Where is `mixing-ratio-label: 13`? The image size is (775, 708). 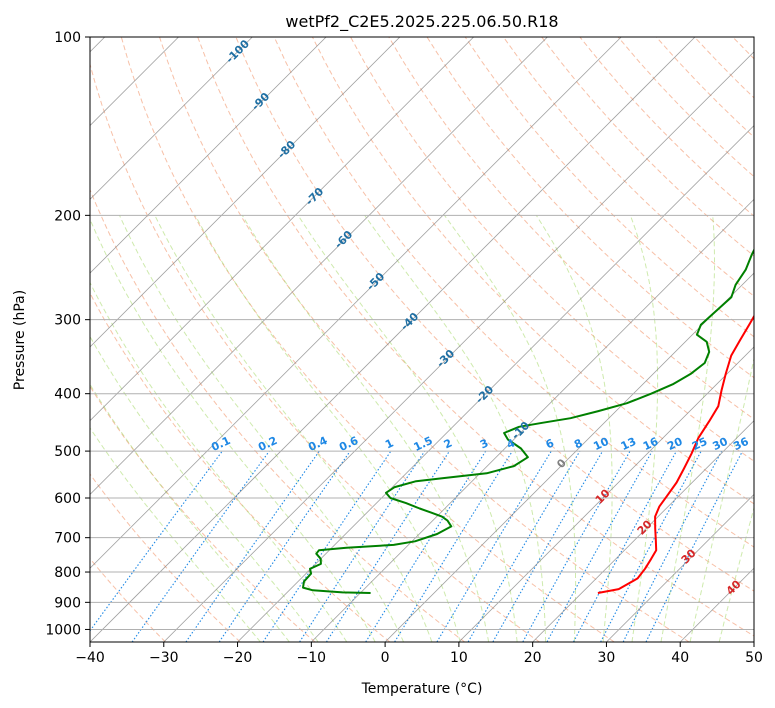
mixing-ratio-label: 13 is located at coordinates (628, 444).